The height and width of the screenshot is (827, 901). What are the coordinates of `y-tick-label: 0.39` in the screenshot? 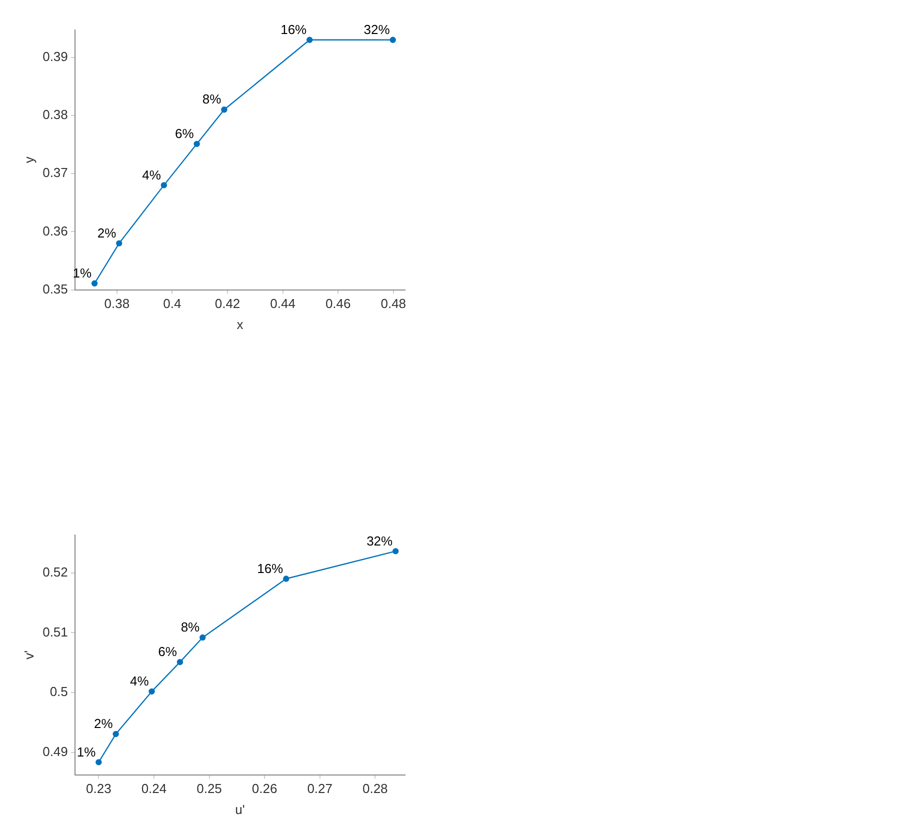 It's located at (55, 56).